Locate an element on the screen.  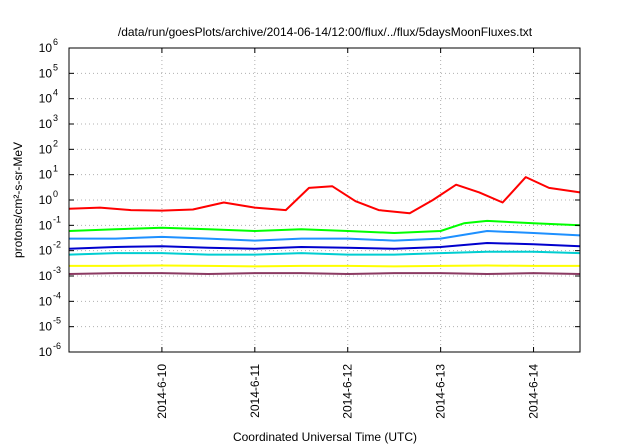
y-tick-exponent: -5 is located at coordinates (57, 321).